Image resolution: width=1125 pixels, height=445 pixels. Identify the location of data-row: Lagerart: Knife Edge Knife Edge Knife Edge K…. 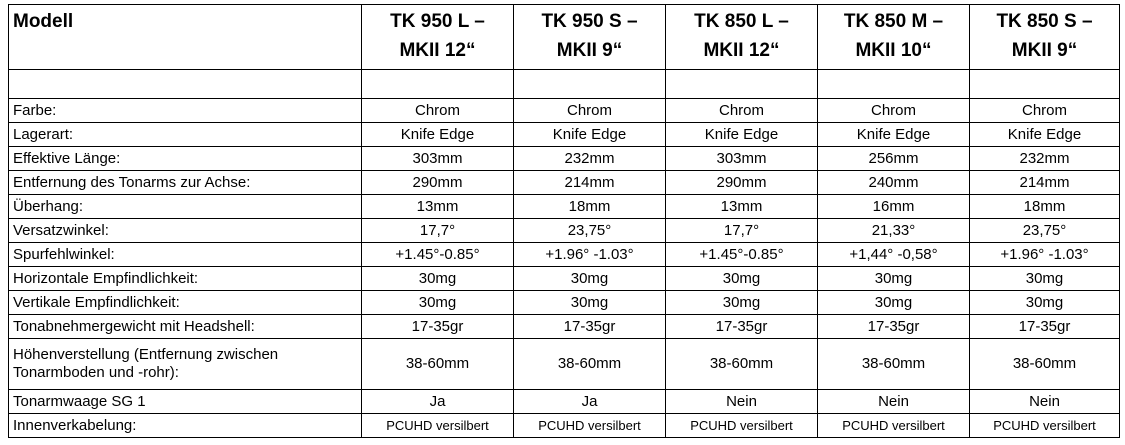
(564, 134).